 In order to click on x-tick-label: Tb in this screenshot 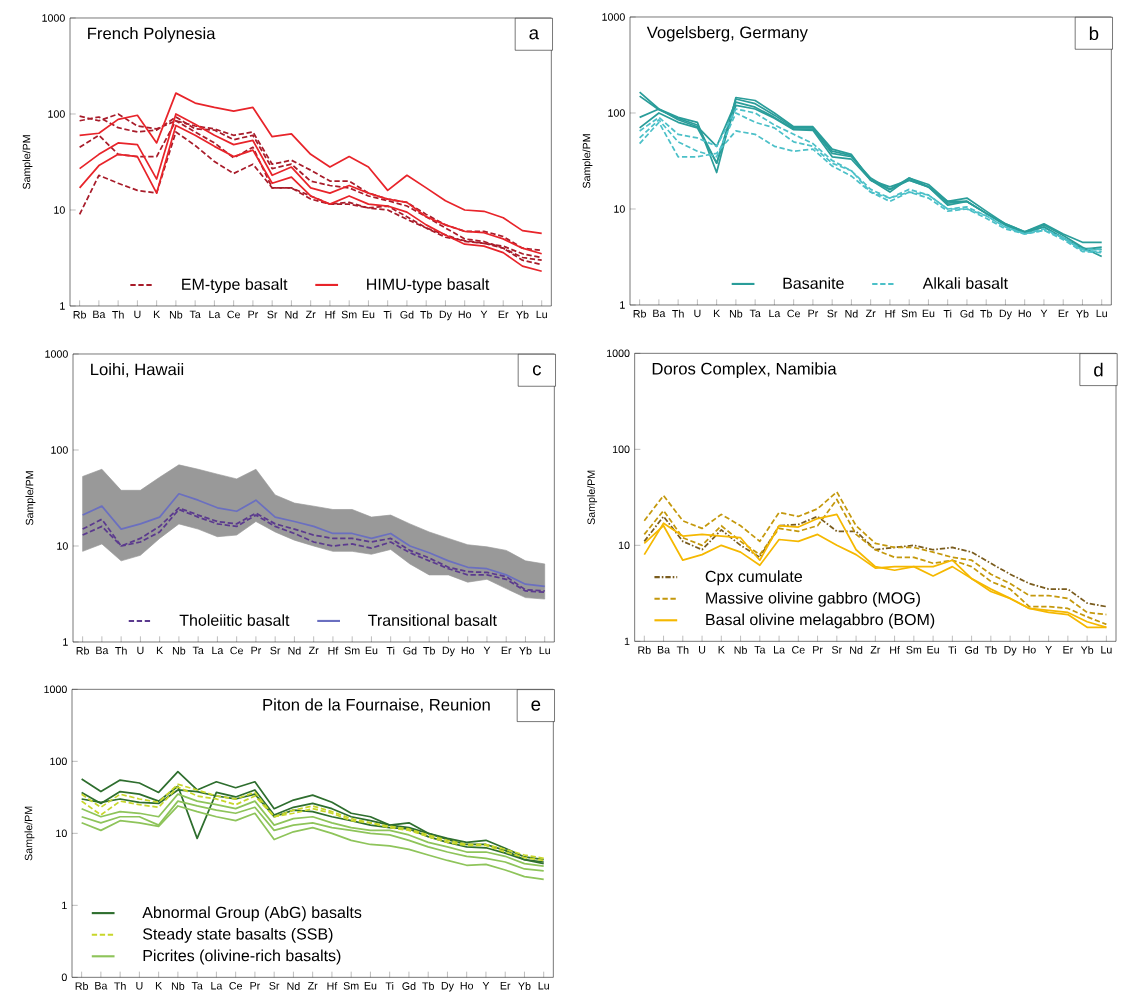, I will do `click(426, 314)`.